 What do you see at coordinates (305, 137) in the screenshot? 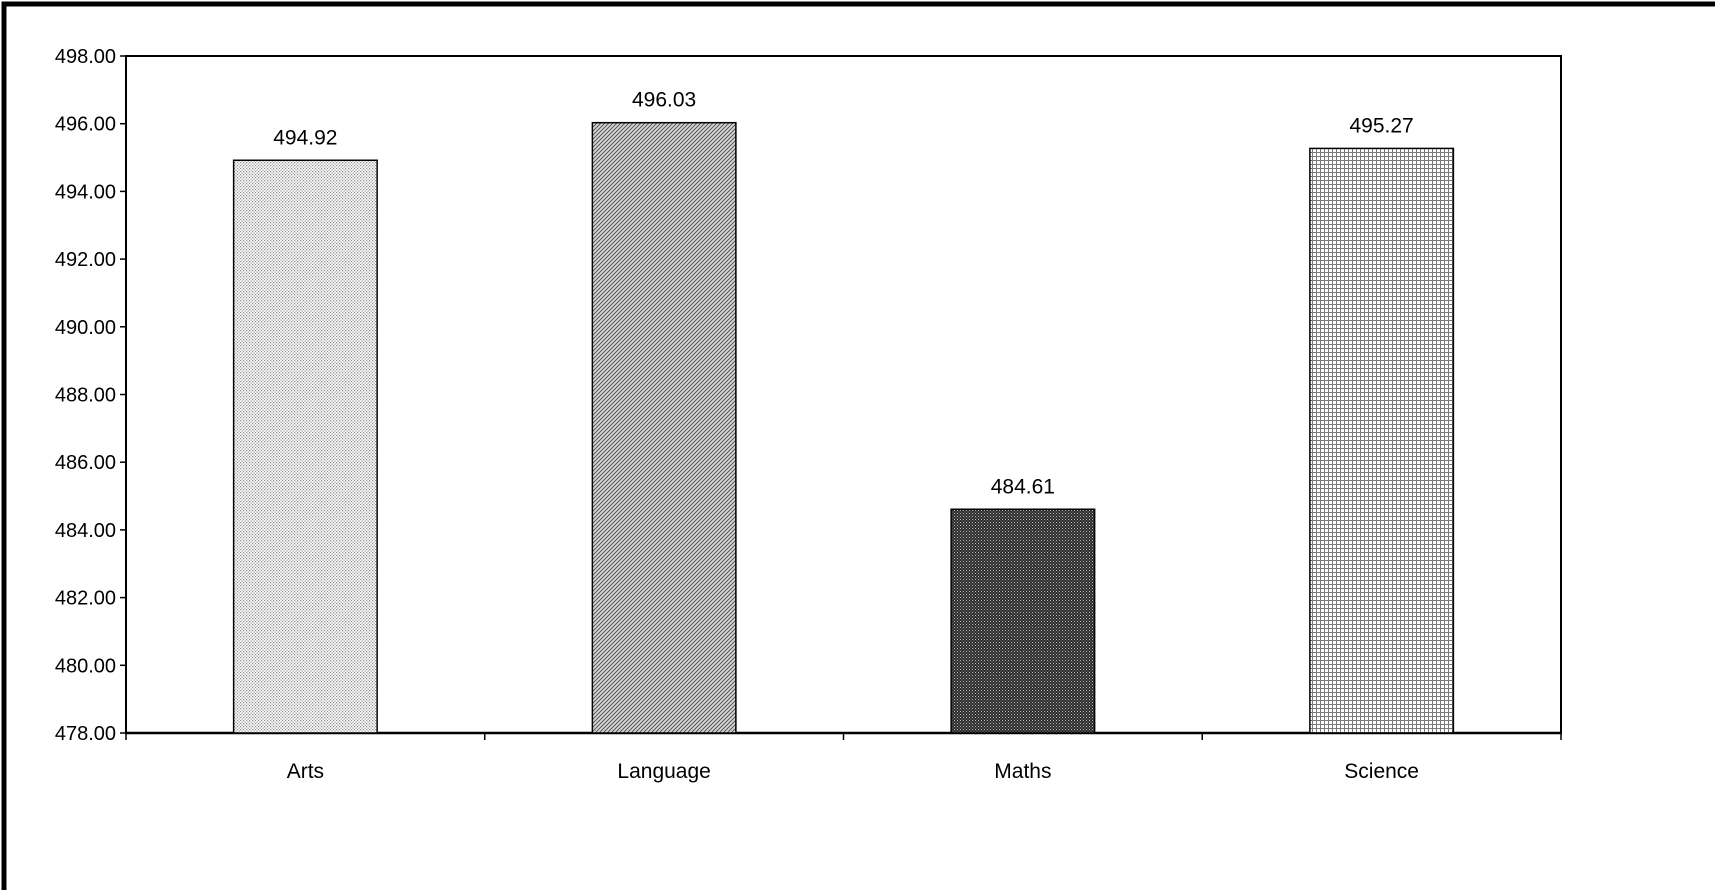
I see `data-label-arts: 494.92` at bounding box center [305, 137].